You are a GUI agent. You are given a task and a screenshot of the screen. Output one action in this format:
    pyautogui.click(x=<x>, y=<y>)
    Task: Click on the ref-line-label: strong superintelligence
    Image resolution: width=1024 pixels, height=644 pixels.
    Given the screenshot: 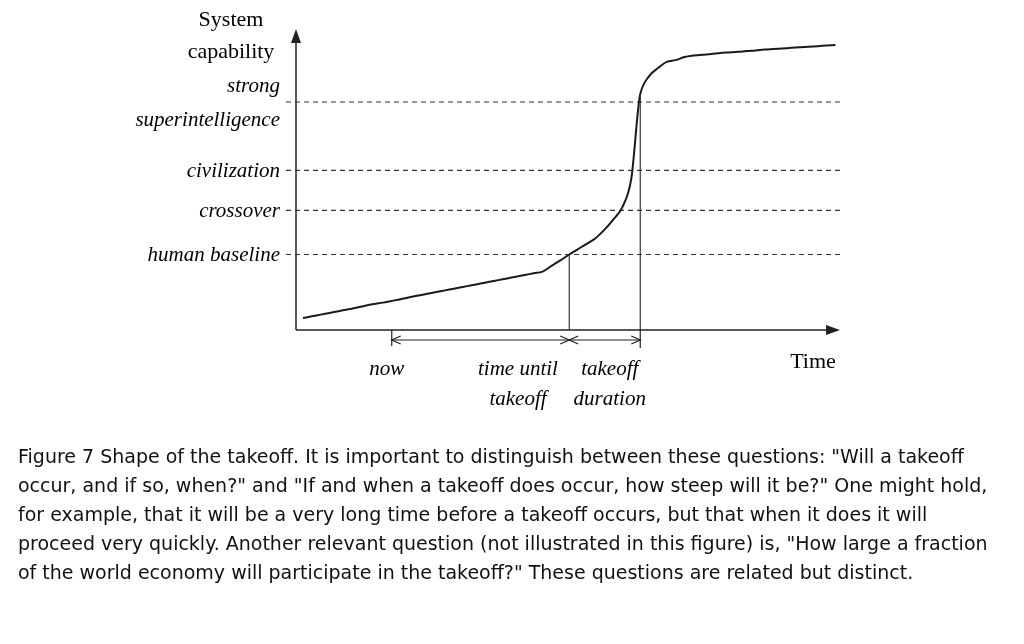 What is the action you would take?
    pyautogui.click(x=207, y=102)
    